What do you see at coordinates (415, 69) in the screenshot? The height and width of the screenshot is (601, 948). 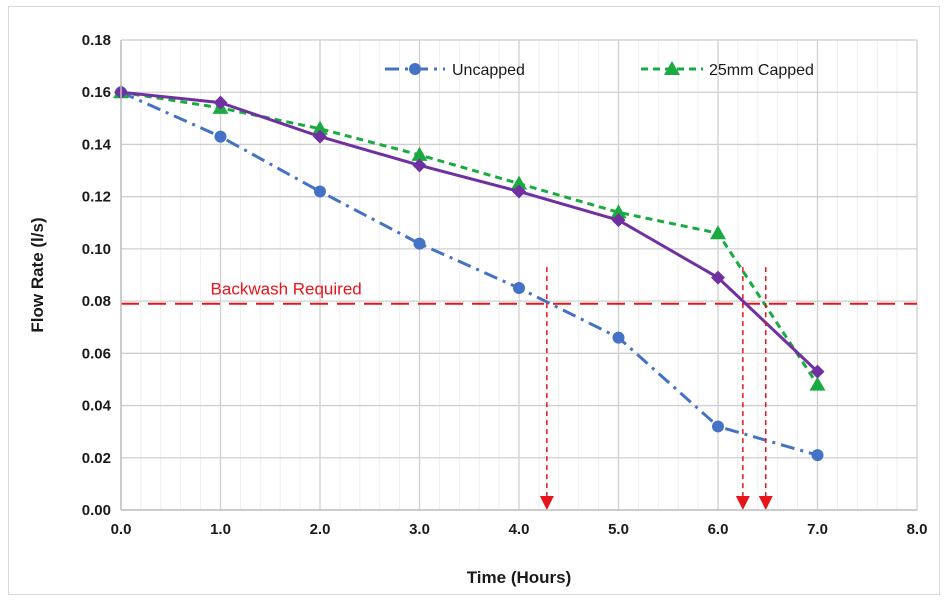 I see `legend-marker-uncapped` at bounding box center [415, 69].